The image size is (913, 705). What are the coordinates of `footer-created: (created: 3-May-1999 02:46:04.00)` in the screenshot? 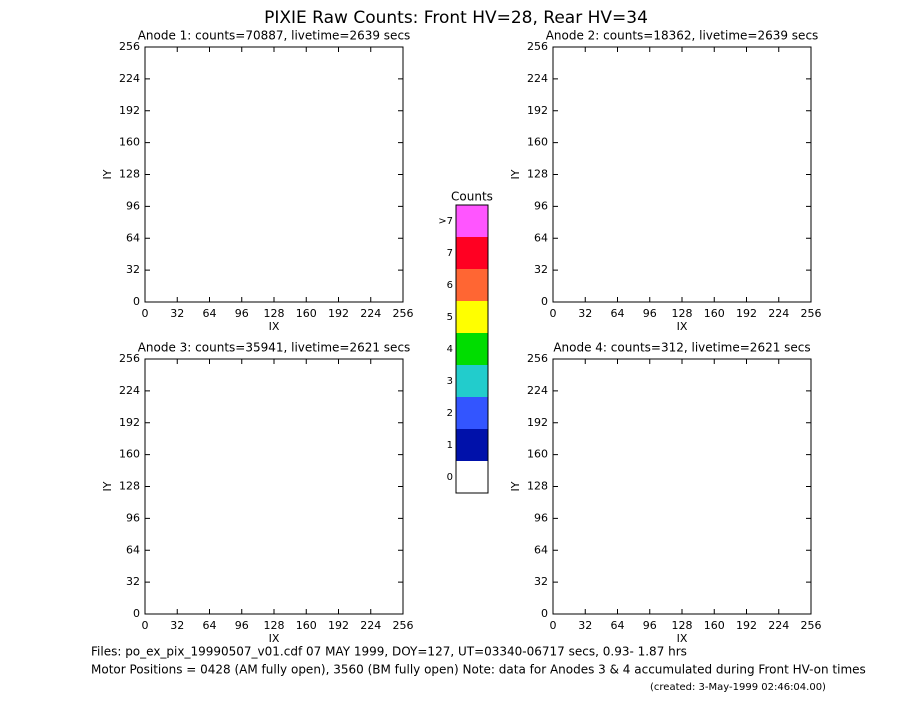 It's located at (738, 687).